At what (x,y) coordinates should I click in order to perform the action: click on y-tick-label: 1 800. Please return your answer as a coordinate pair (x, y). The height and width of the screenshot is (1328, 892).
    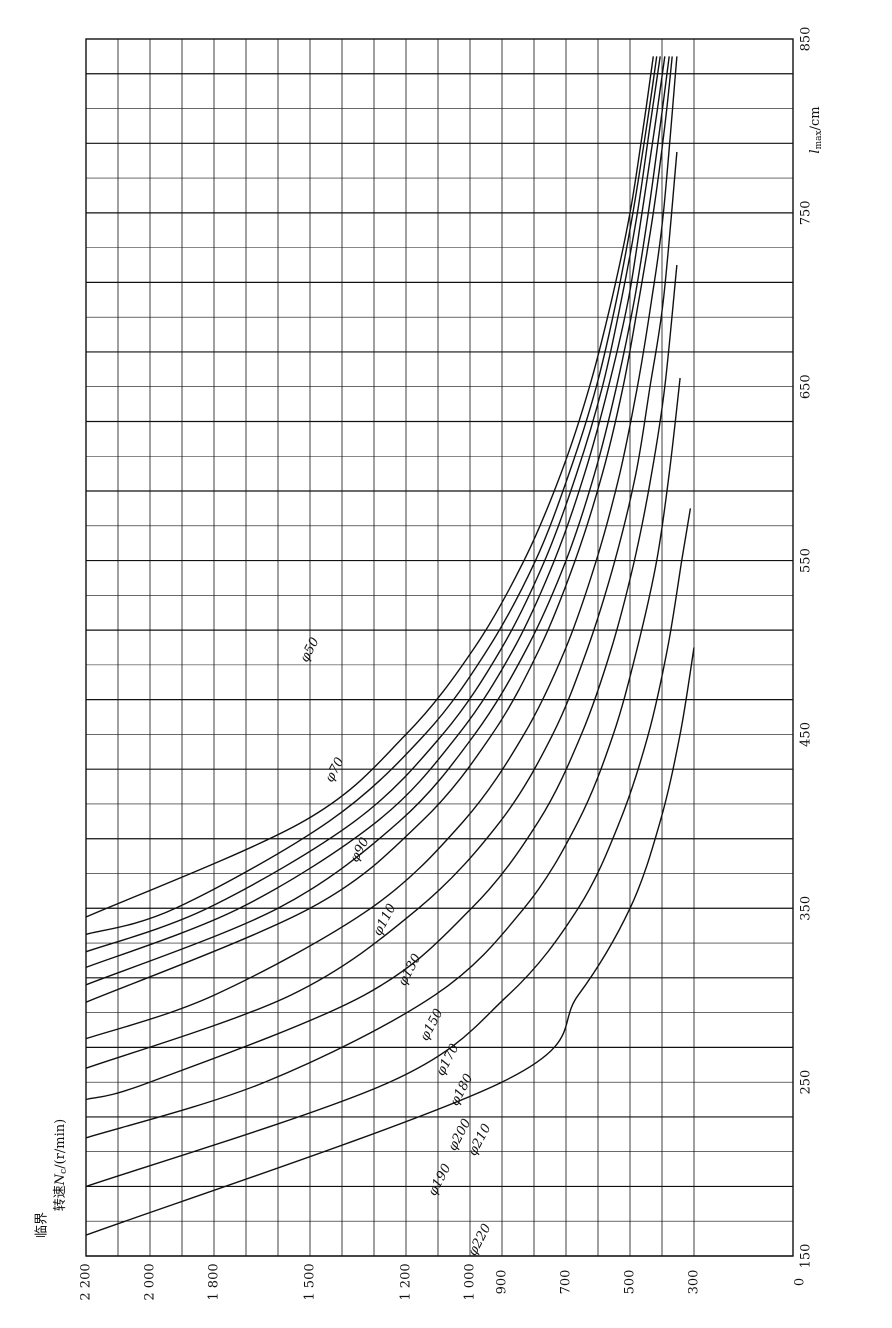
    Looking at the image, I should click on (214, 1281).